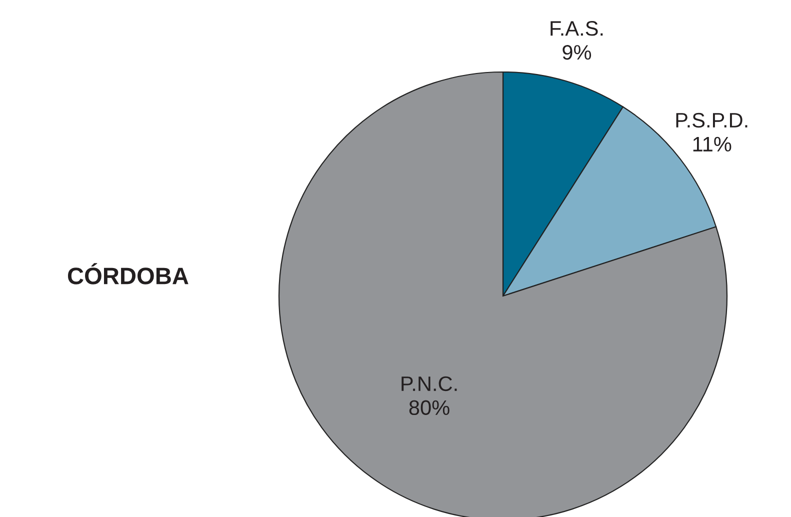 This screenshot has height=517, width=791. What do you see at coordinates (712, 120) in the screenshot?
I see `slice-label: P.S.P.D.` at bounding box center [712, 120].